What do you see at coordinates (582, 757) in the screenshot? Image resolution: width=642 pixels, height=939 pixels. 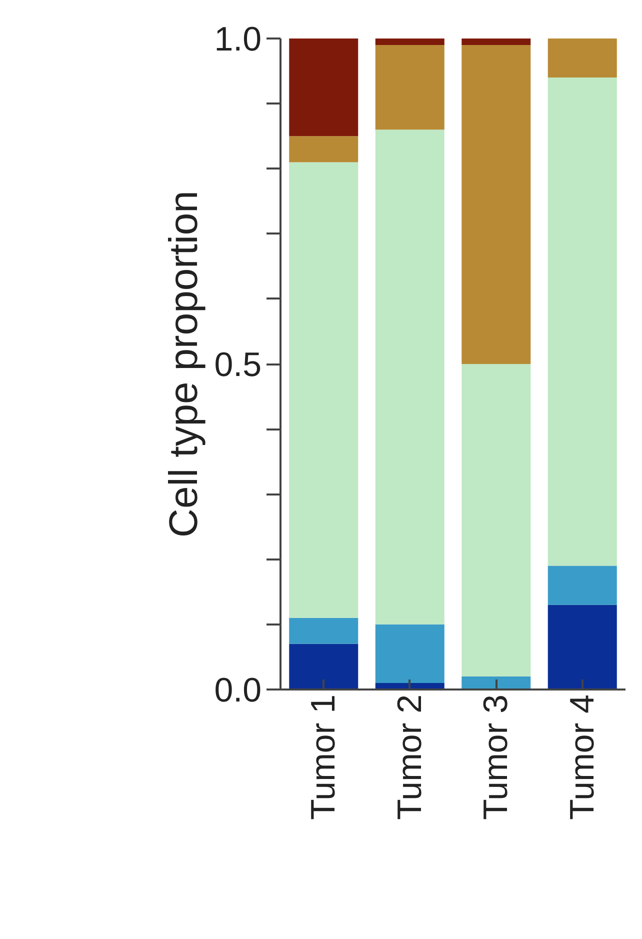 I see `x-tick-label: Tumor 4` at bounding box center [582, 757].